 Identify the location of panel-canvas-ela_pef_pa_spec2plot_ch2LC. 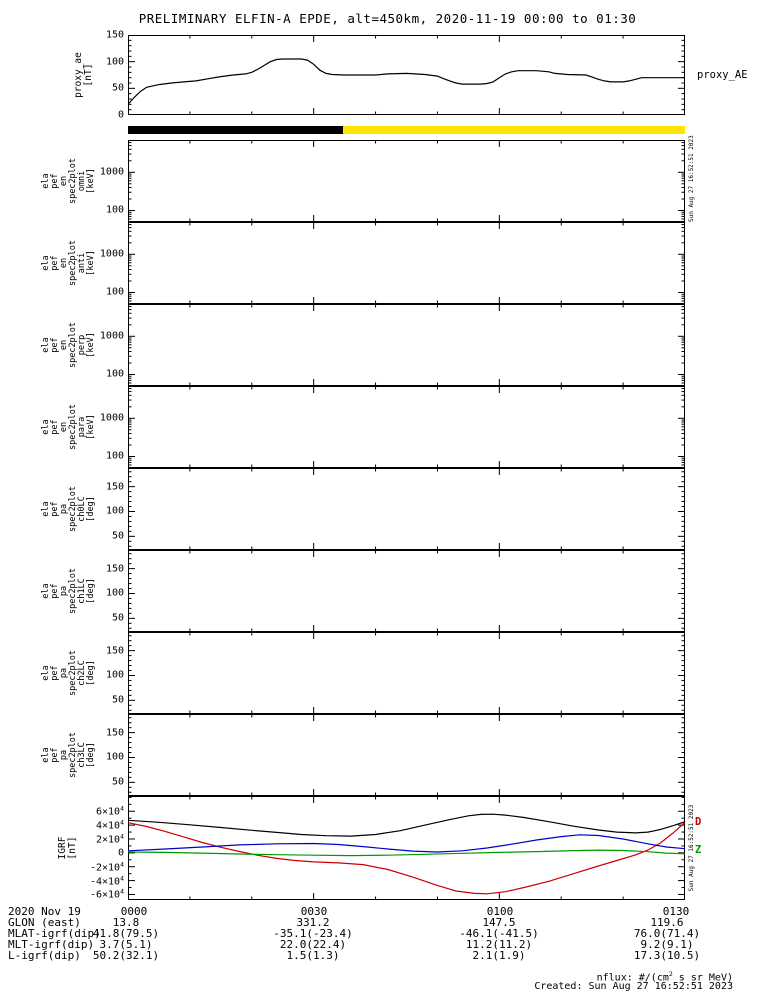
(406, 673).